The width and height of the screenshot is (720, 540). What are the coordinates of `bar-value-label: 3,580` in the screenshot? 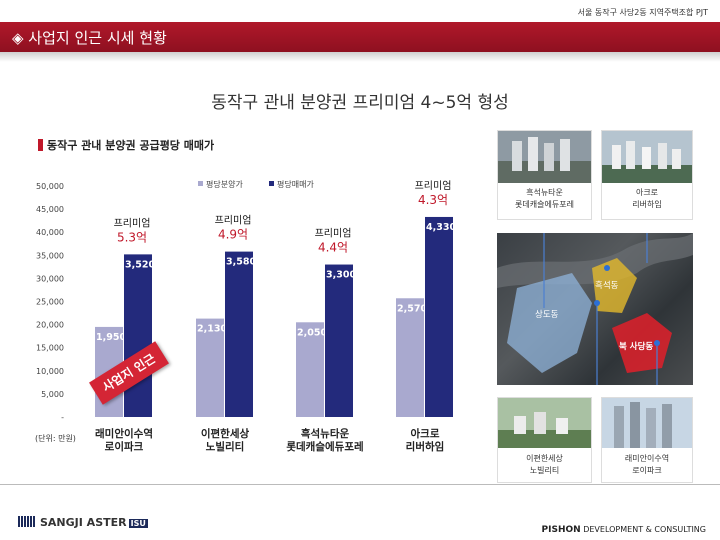 It's located at (241, 262).